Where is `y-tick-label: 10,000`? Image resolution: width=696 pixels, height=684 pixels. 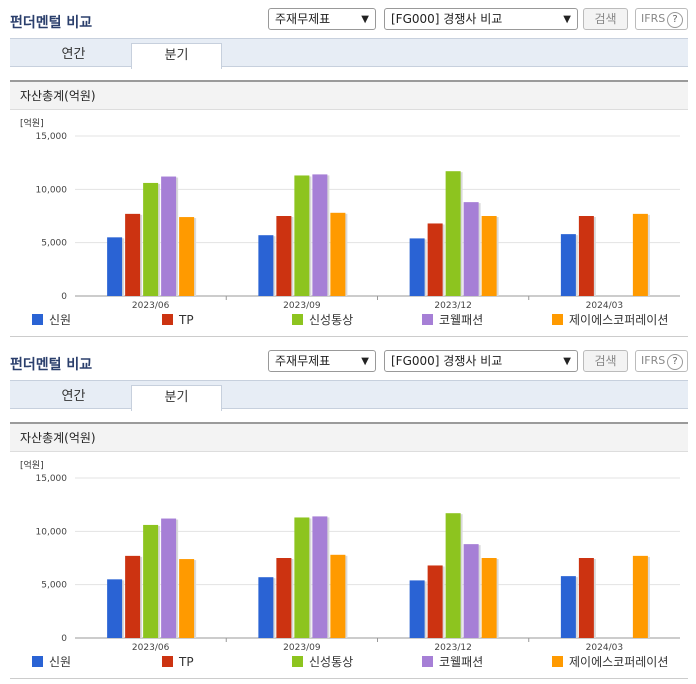
y-tick-label: 10,000 is located at coordinates (52, 532).